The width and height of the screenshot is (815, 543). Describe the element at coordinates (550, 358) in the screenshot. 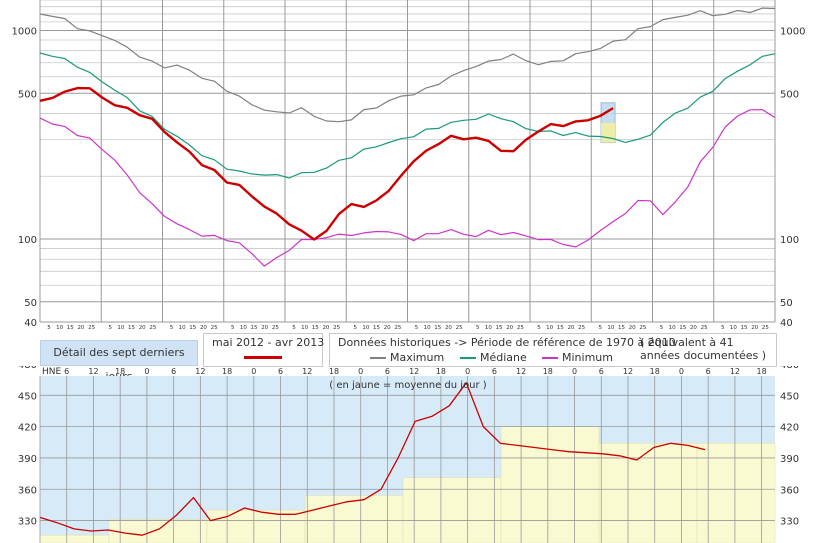

I see `minimum-swatch` at that location.